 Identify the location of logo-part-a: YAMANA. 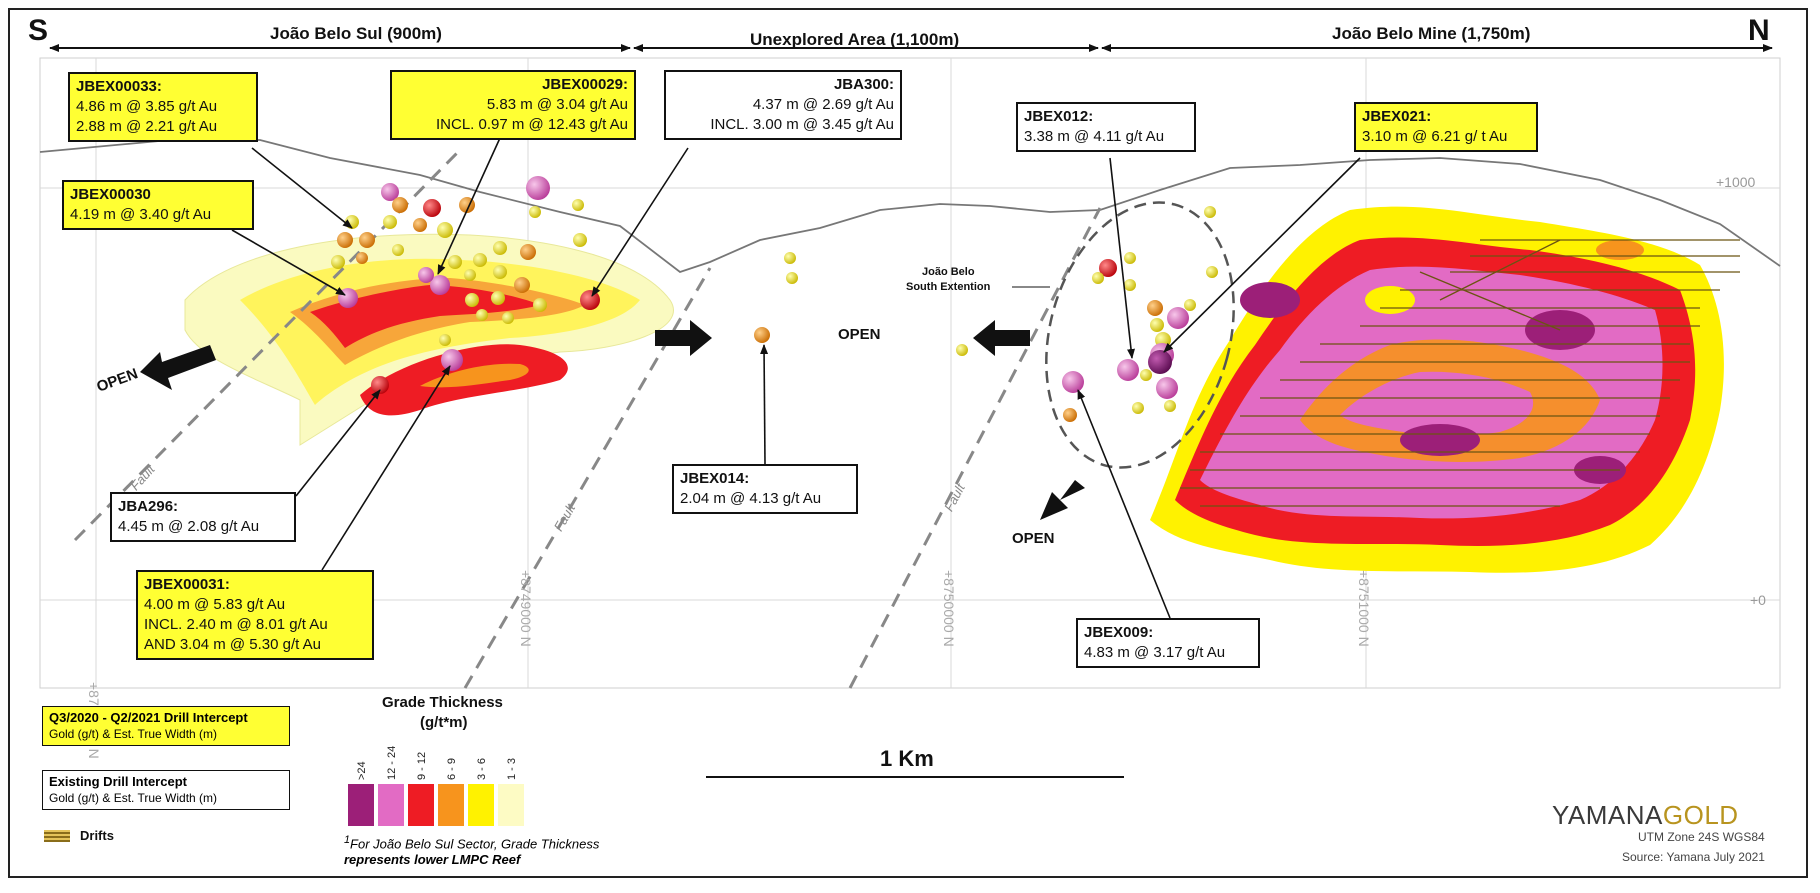
(1607, 815).